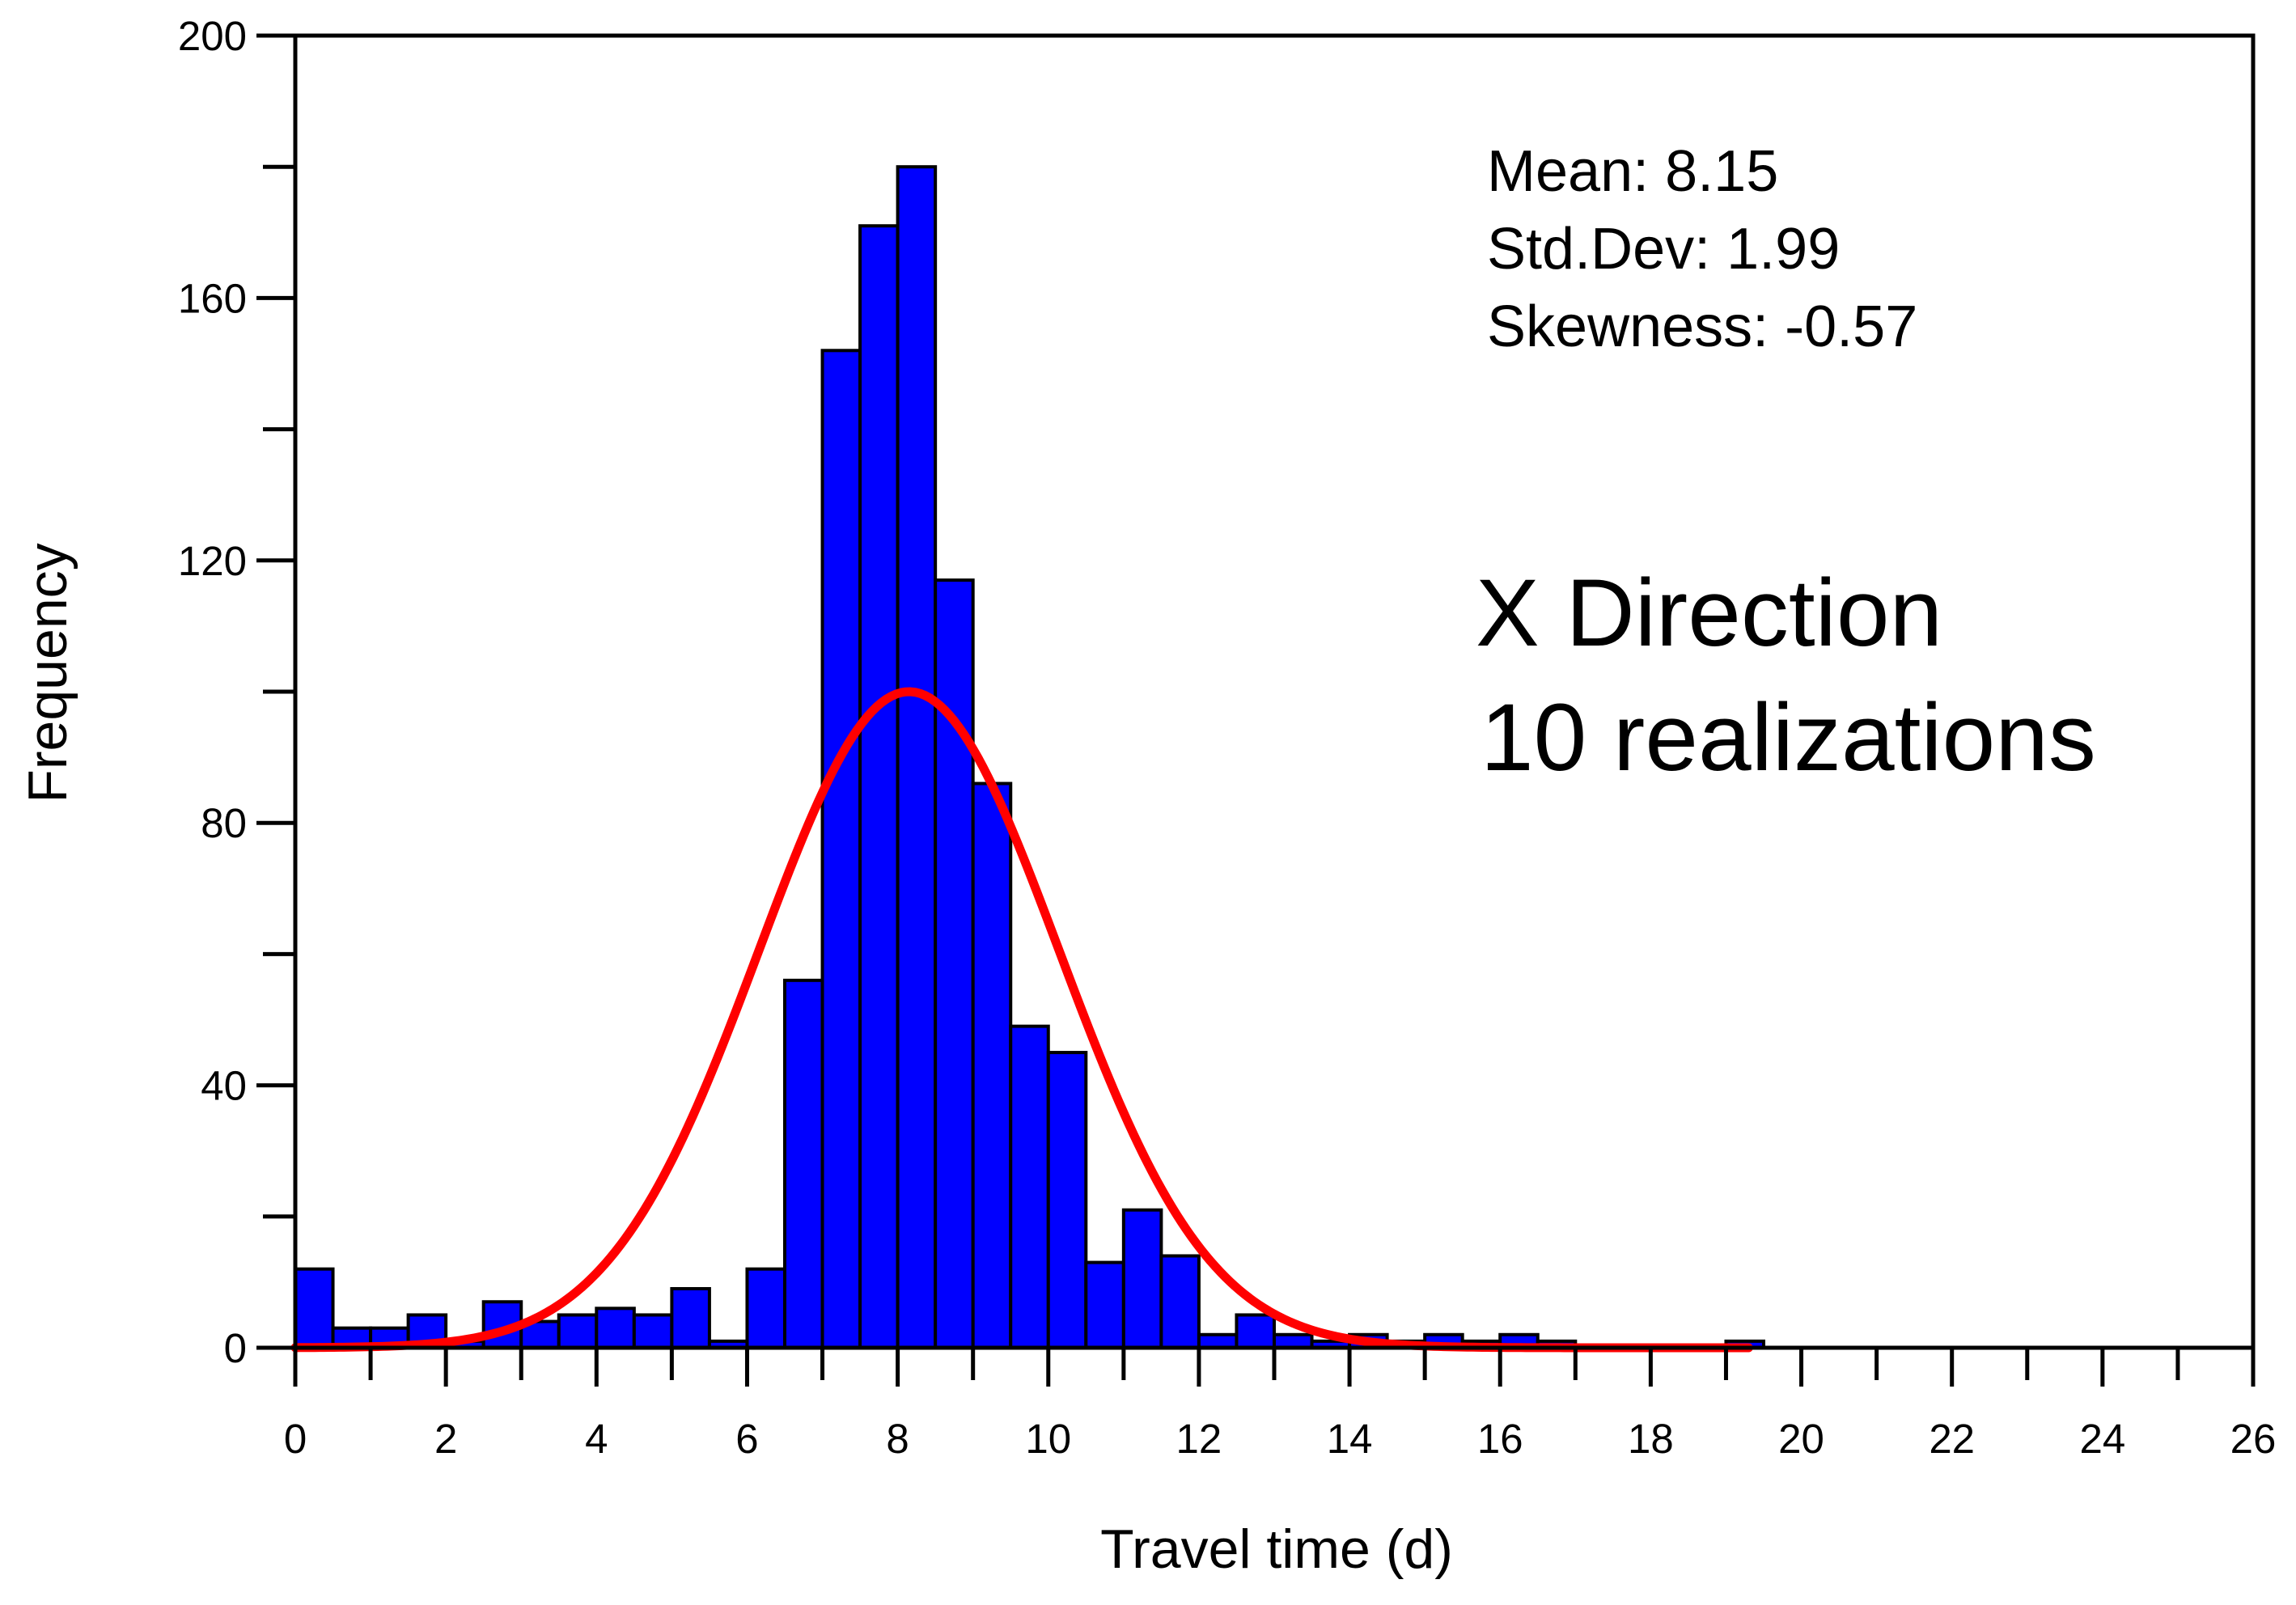 This screenshot has height=1605, width=2296. What do you see at coordinates (295, 1439) in the screenshot?
I see `x-tick-label: 0` at bounding box center [295, 1439].